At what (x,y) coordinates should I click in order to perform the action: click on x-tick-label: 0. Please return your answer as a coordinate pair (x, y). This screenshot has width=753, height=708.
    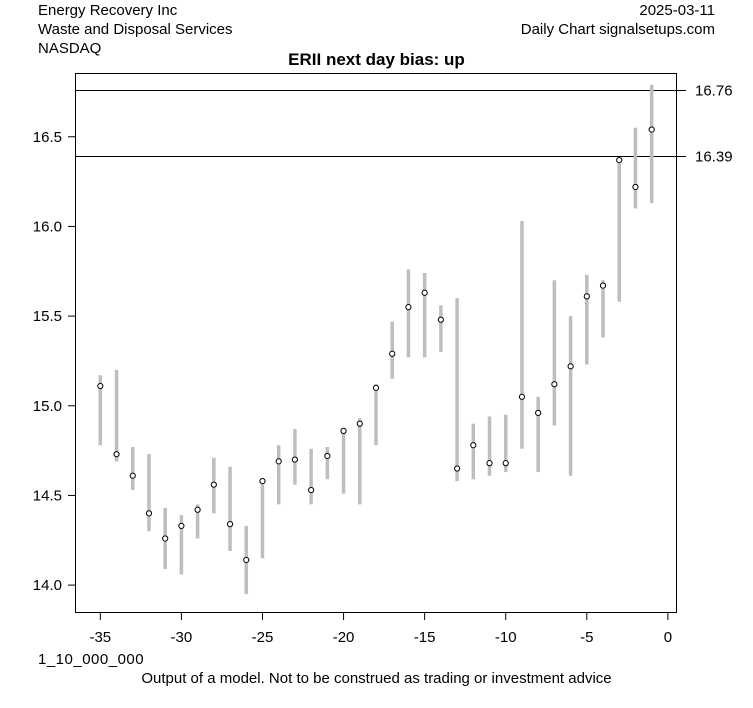
    Looking at the image, I should click on (668, 637).